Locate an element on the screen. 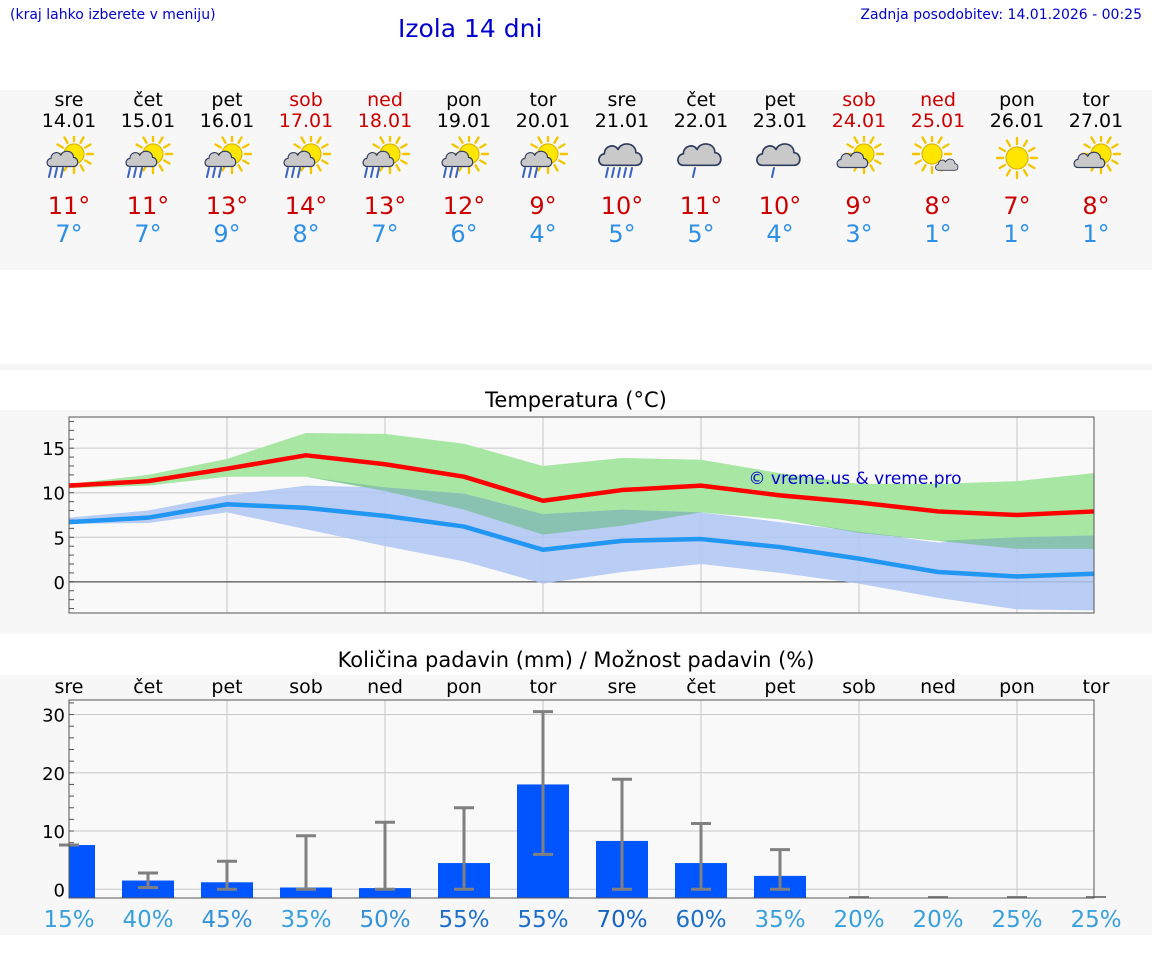  precip-probability: 70% is located at coordinates (621, 920).